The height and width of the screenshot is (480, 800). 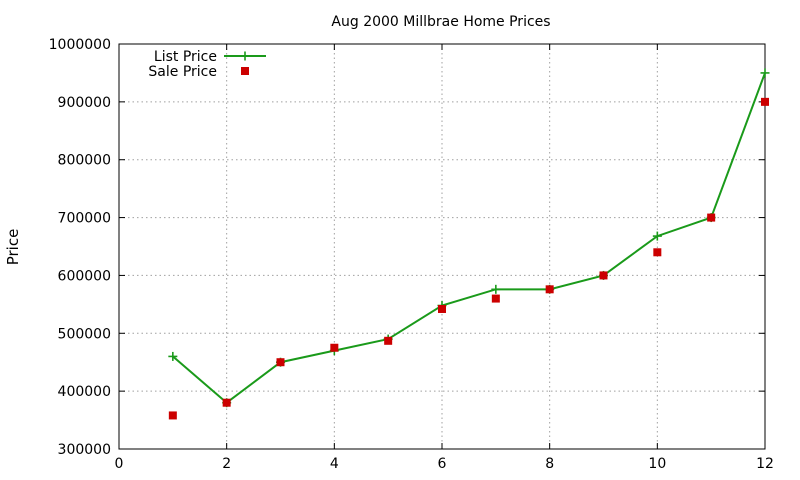 What do you see at coordinates (13, 247) in the screenshot?
I see `y-axis-label: Price` at bounding box center [13, 247].